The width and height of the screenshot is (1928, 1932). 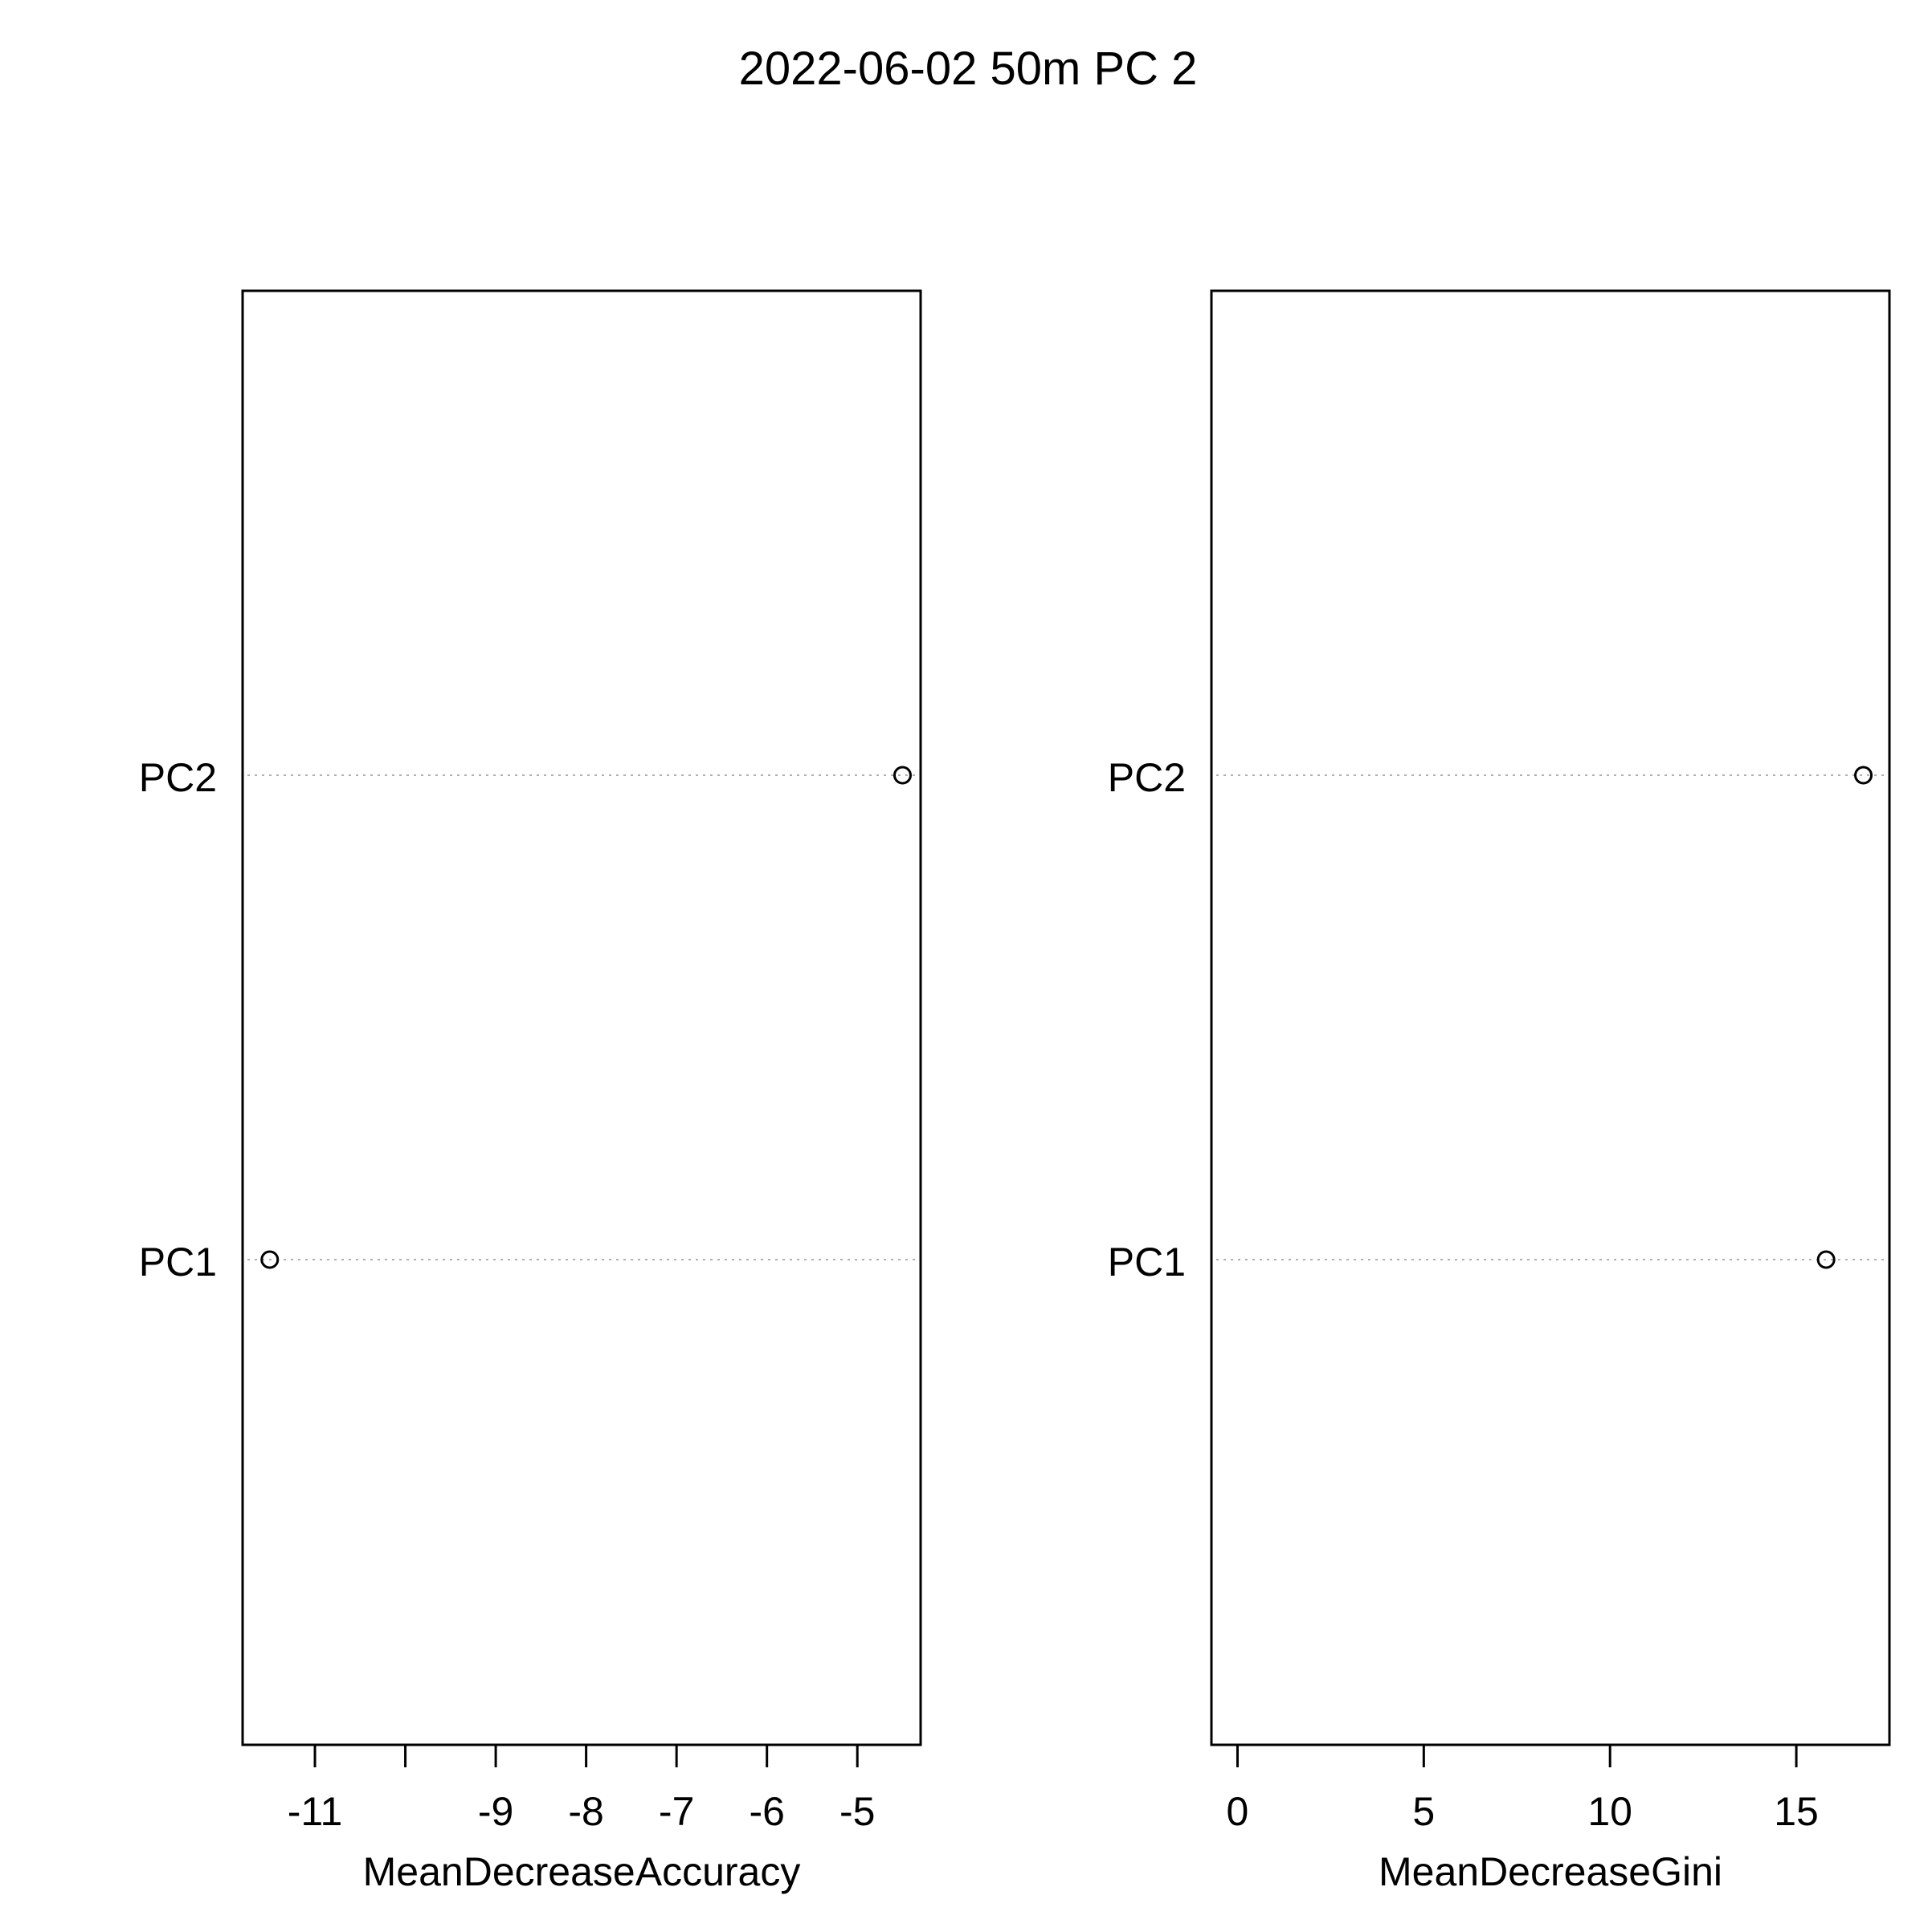 I want to click on x-tick-label: 5, so click(x=1423, y=1811).